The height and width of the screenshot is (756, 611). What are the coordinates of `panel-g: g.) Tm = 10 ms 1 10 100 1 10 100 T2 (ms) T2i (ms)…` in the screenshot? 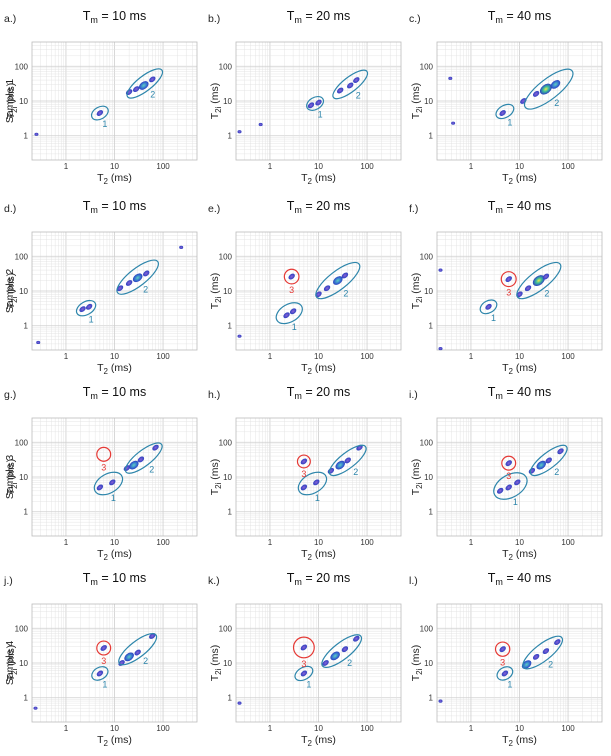 It's located at (101, 473).